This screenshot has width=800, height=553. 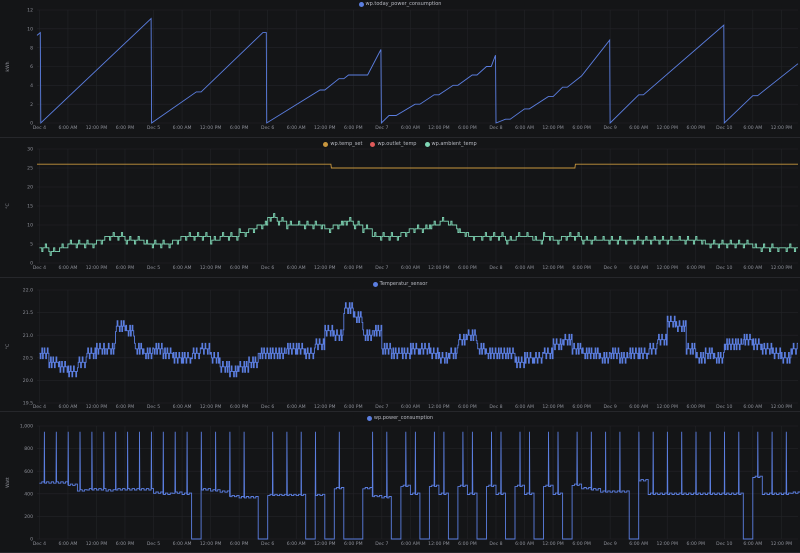 I want to click on y-tick-label: 1,000, so click(x=26, y=427).